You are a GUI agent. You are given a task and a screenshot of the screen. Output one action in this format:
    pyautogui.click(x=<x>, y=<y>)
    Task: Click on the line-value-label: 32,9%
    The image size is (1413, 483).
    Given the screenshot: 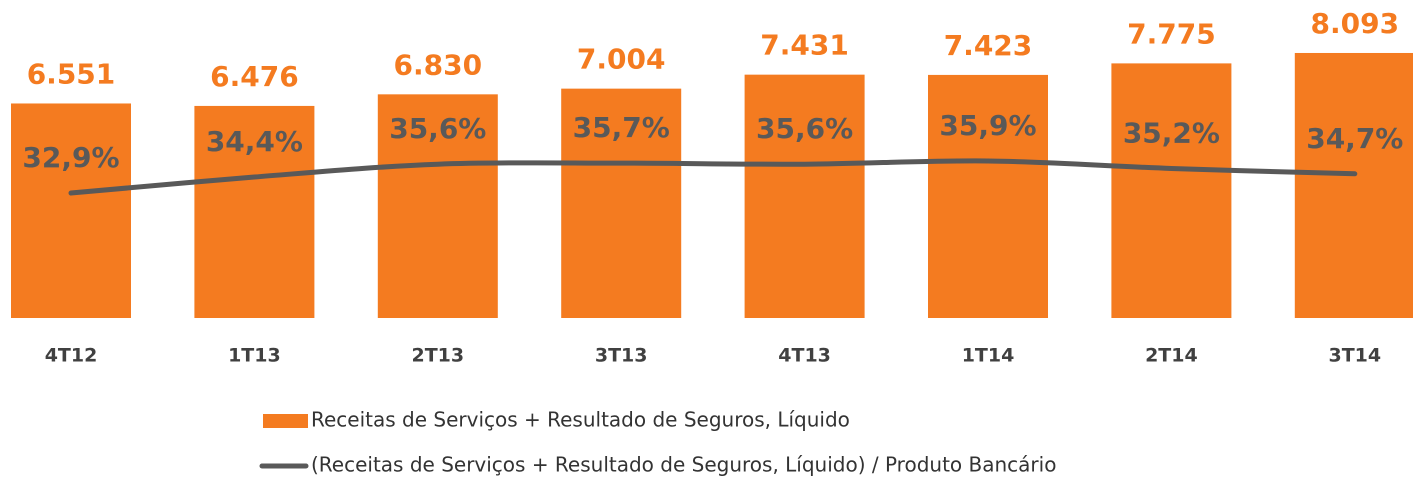 What is the action you would take?
    pyautogui.click(x=70, y=157)
    